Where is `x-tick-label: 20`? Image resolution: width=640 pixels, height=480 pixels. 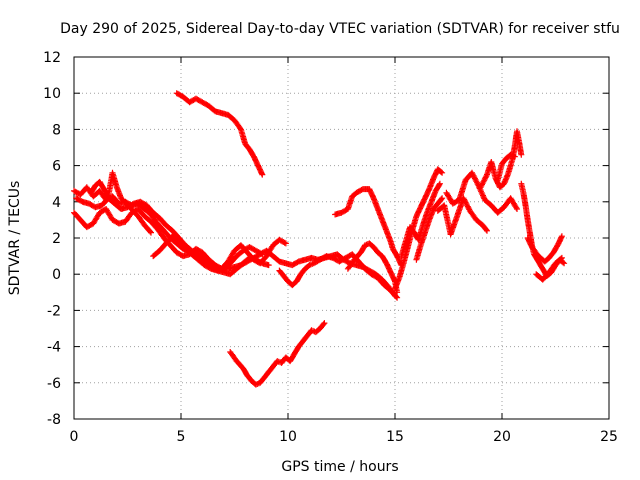
x-tick-label: 20 is located at coordinates (502, 437).